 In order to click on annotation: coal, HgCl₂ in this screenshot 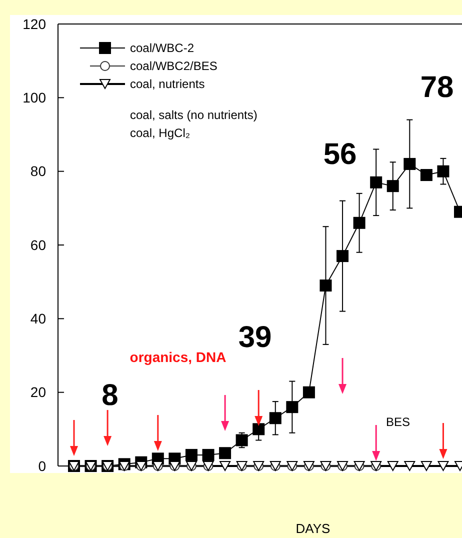, I will do `click(160, 133)`.